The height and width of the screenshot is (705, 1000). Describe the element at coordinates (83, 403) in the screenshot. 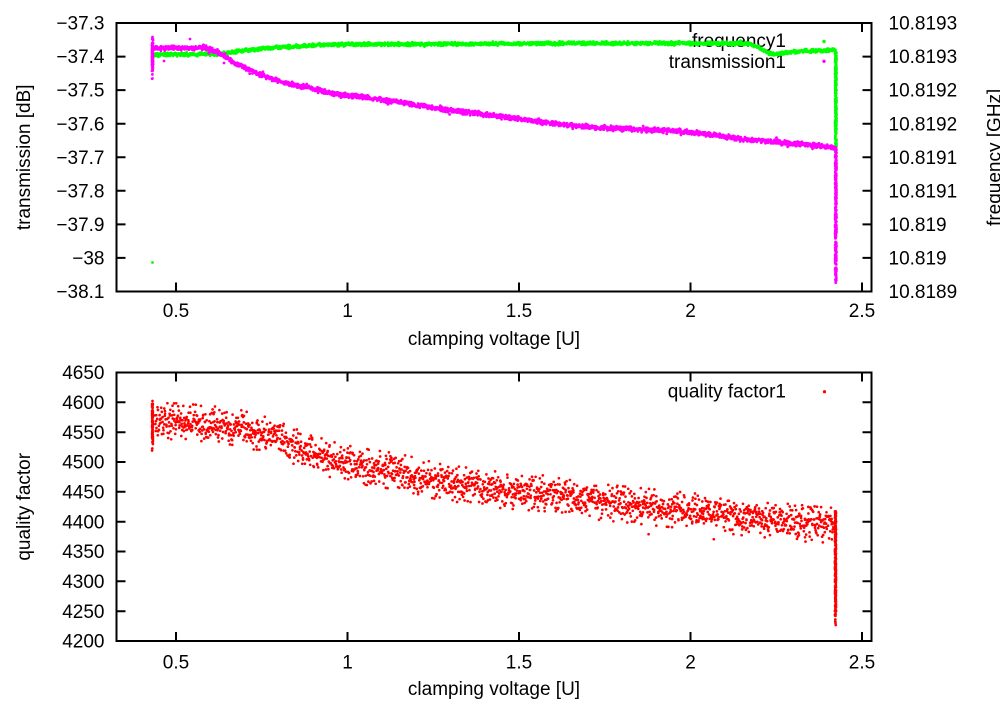

I see `svg-text: 4600` at that location.